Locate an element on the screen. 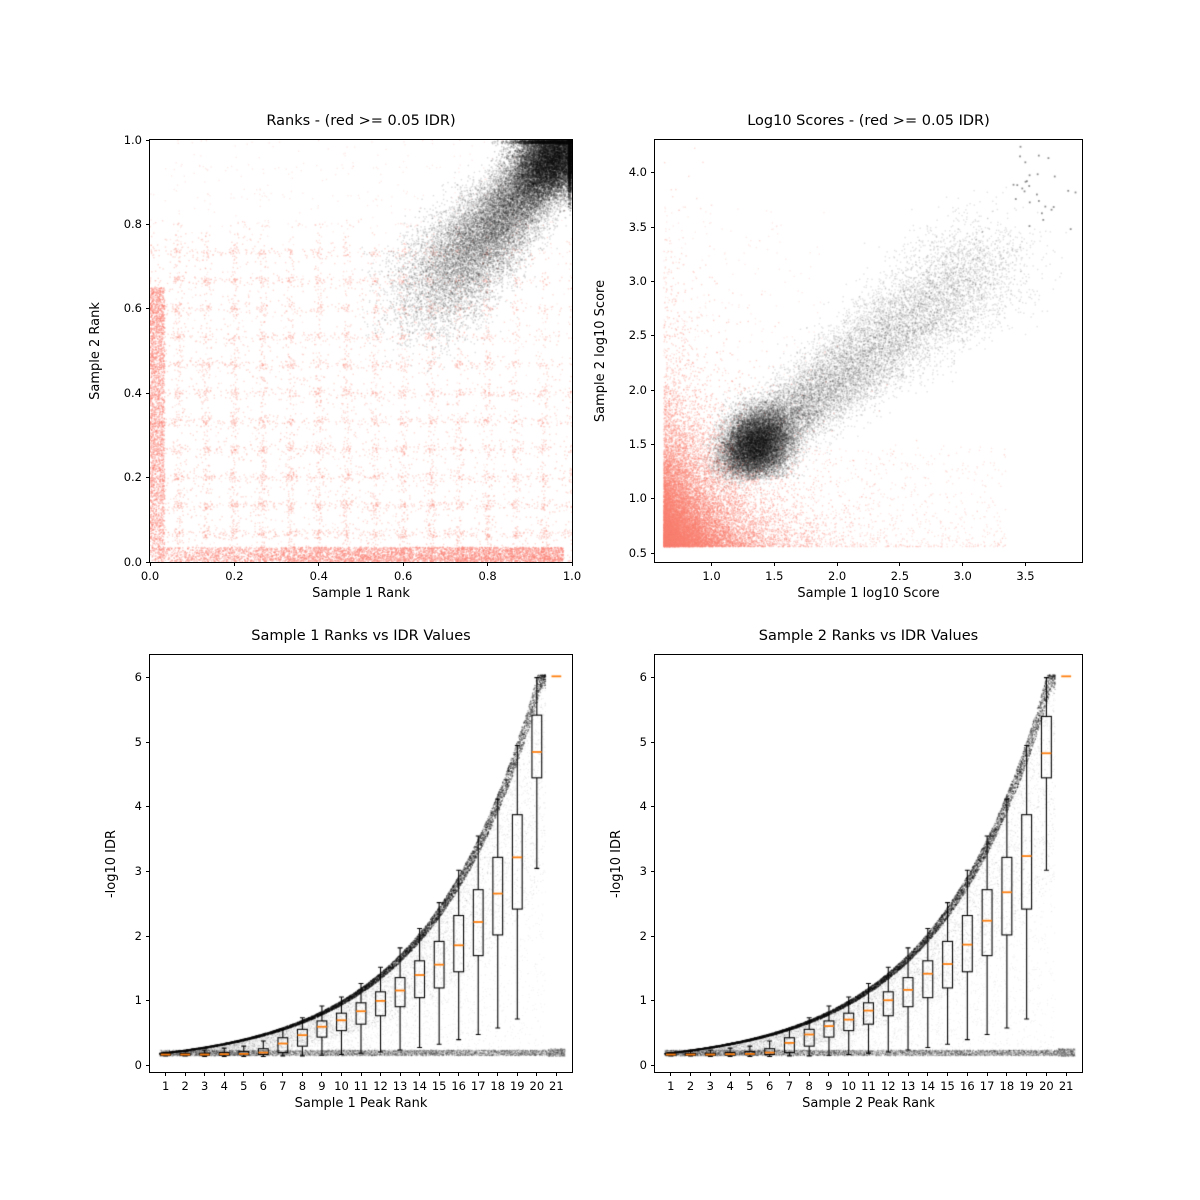 The height and width of the screenshot is (1200, 1200). y-tick-label: 3.5 is located at coordinates (637, 226).